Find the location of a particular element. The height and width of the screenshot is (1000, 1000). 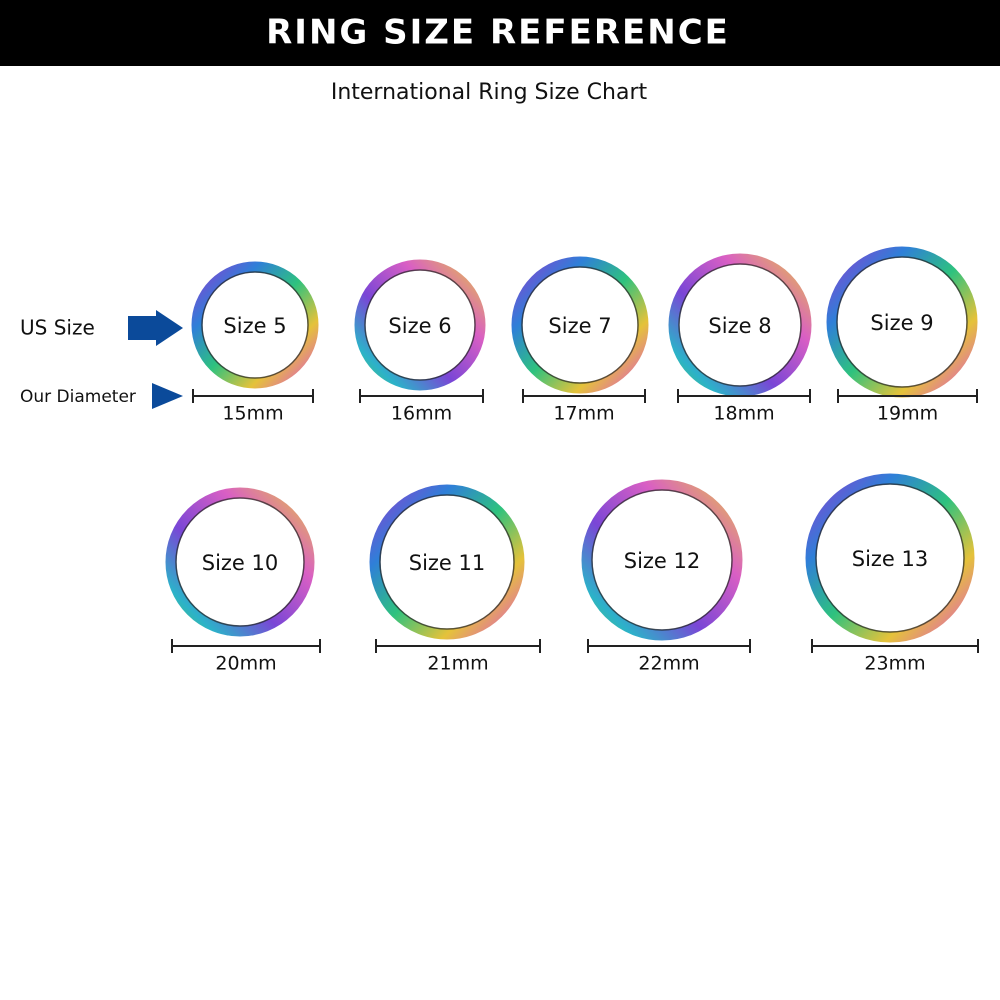

ring-size: Size 13 is located at coordinates (890, 559).